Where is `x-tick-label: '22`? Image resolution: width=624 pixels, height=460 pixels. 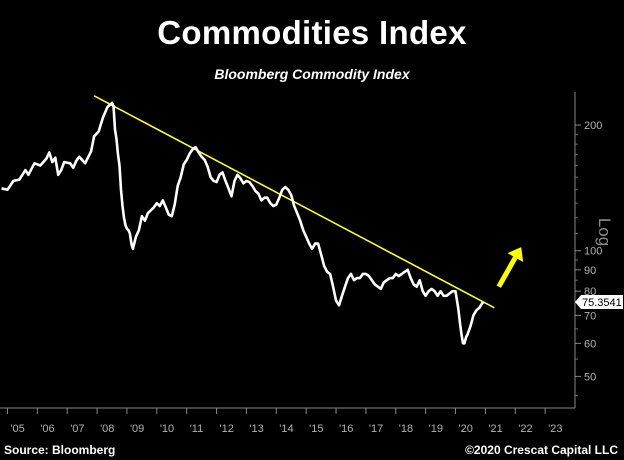 x-tick-label: '22 is located at coordinates (525, 429).